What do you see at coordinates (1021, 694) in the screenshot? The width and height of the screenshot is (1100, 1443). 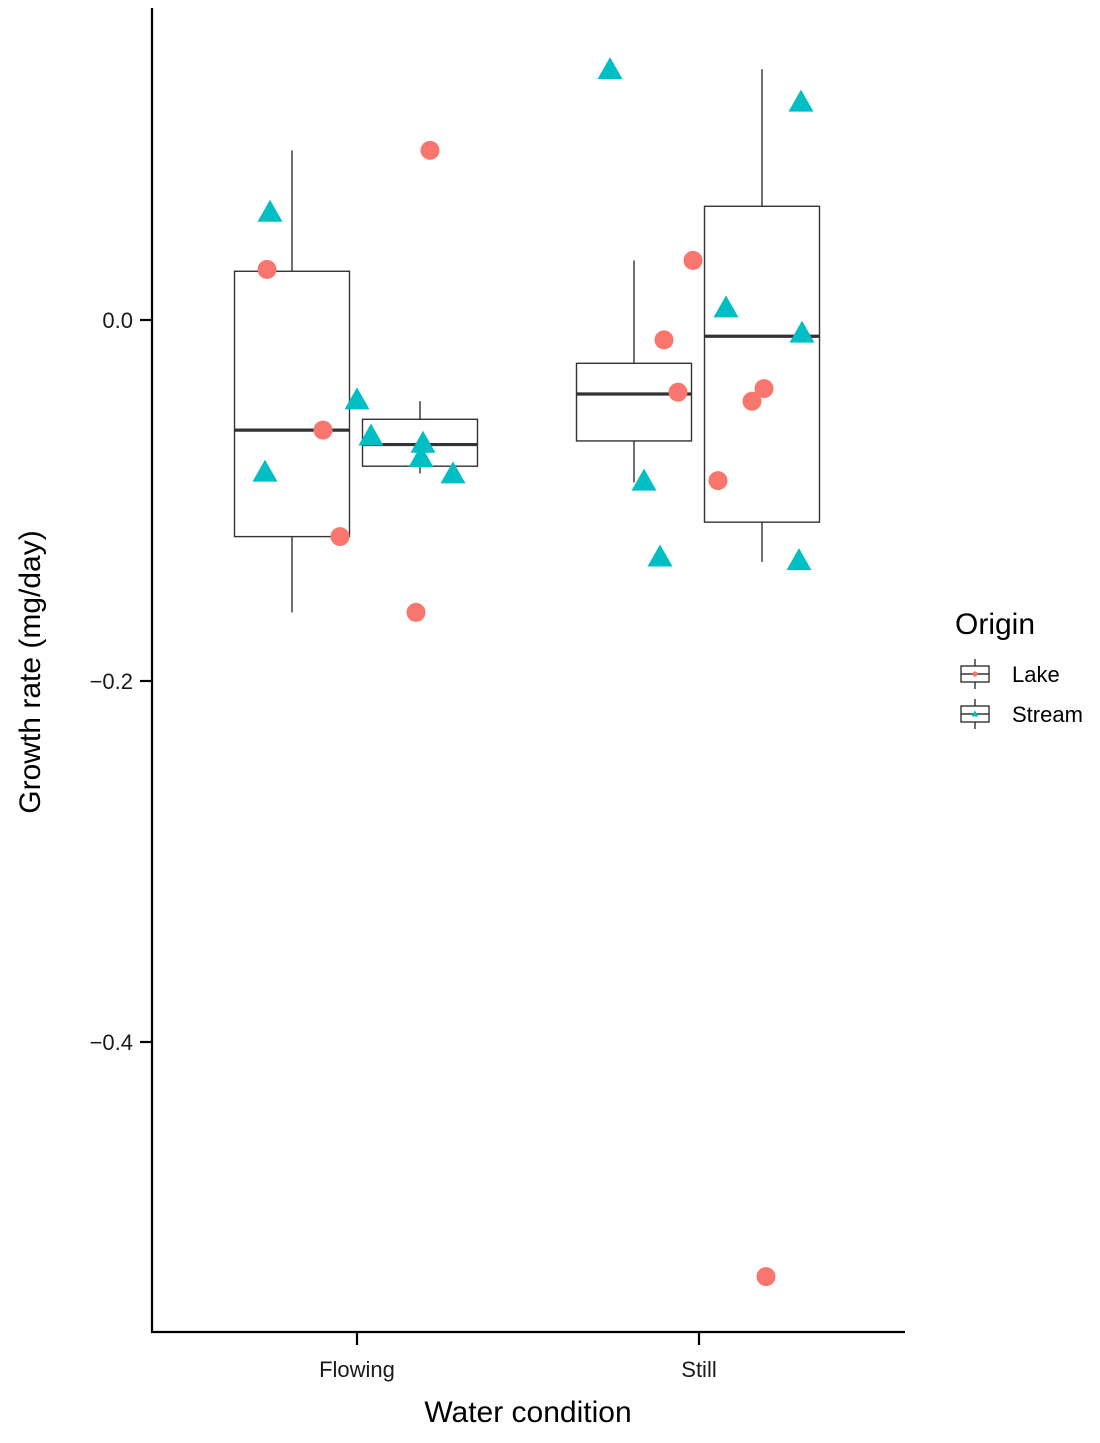 I see `legend-entries: Lake Stream` at bounding box center [1021, 694].